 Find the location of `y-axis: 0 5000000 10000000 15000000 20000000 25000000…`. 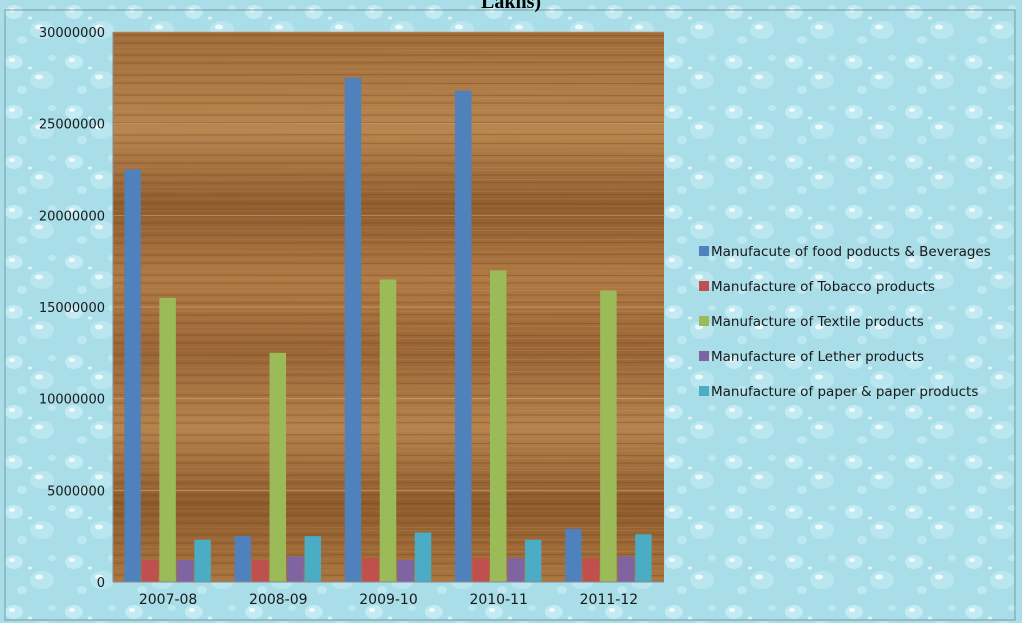

y-axis: 0 5000000 10000000 15000000 20000000 25000000… is located at coordinates (76, 308).